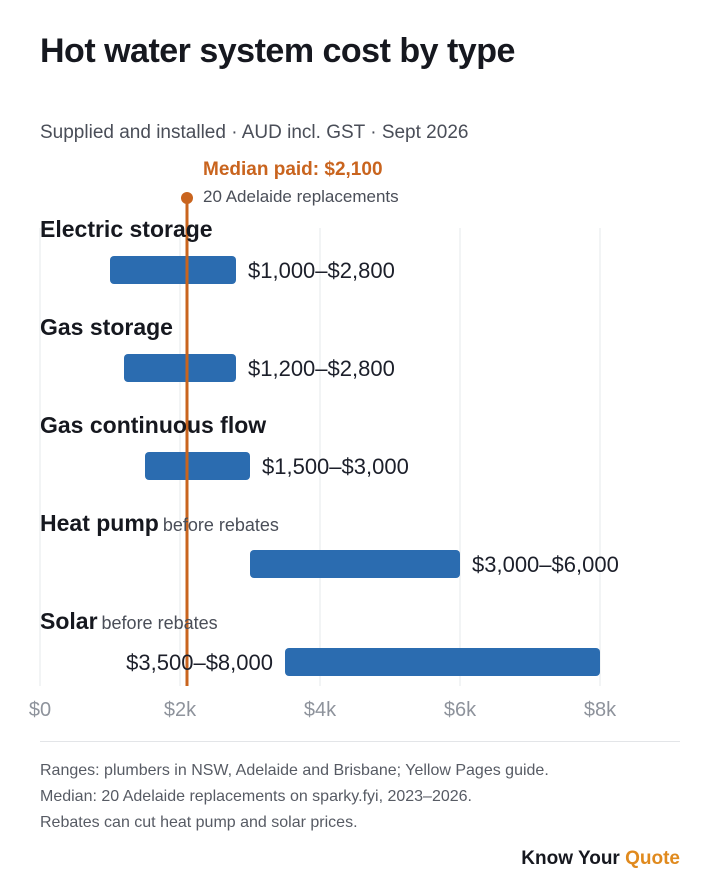 Image resolution: width=720 pixels, height=894 pixels. I want to click on category-label: Gas continuous flow, so click(153, 425).